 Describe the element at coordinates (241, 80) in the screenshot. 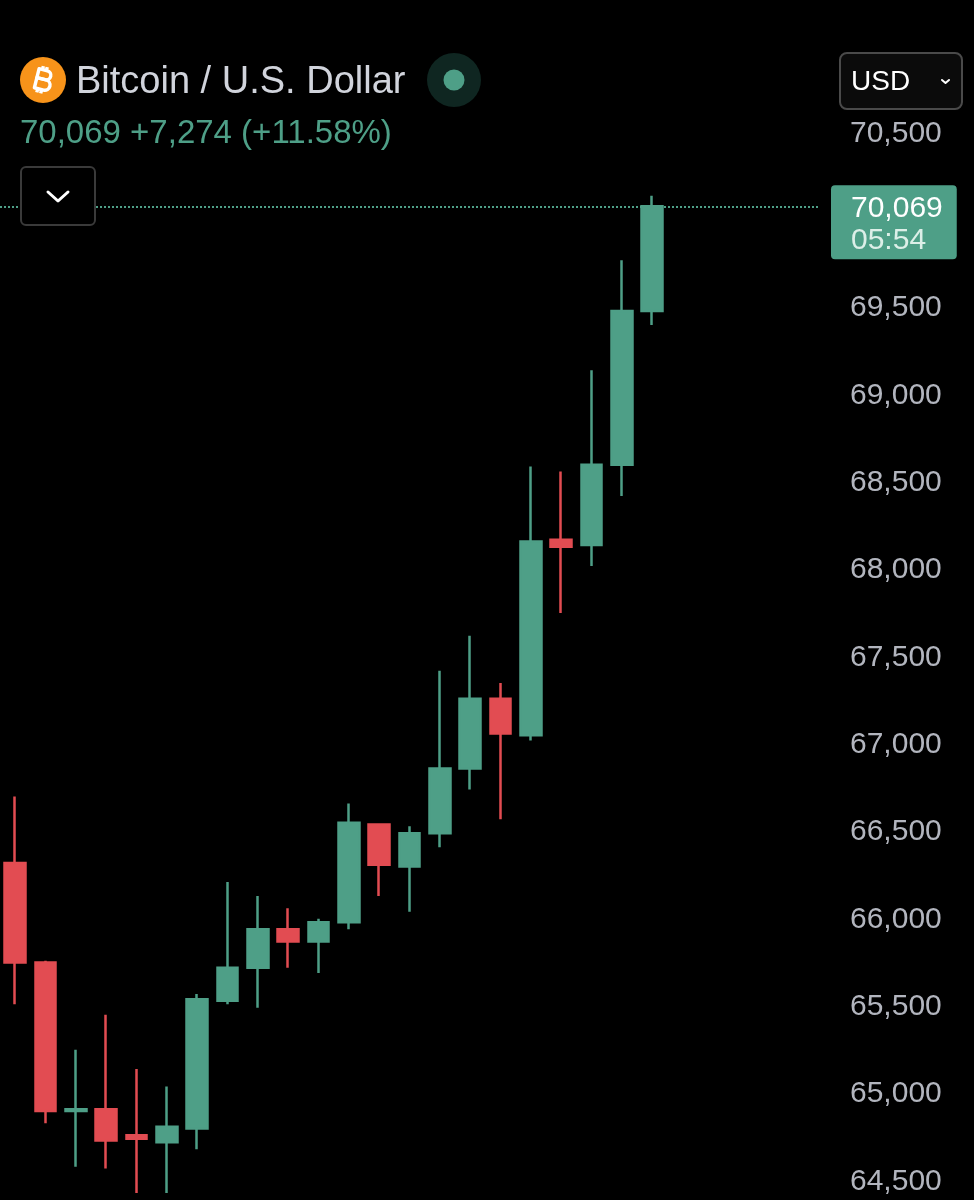

I see `text: Bitcoin / U.S. Dollar` at that location.